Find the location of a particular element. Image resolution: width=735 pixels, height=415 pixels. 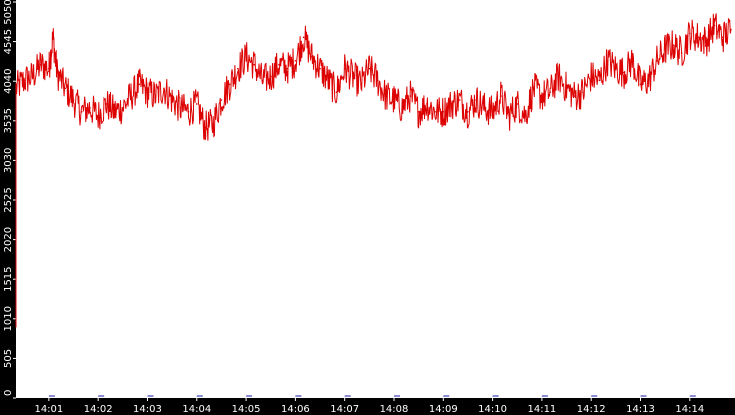

x-tick-label: 14:01 is located at coordinates (48, 409).